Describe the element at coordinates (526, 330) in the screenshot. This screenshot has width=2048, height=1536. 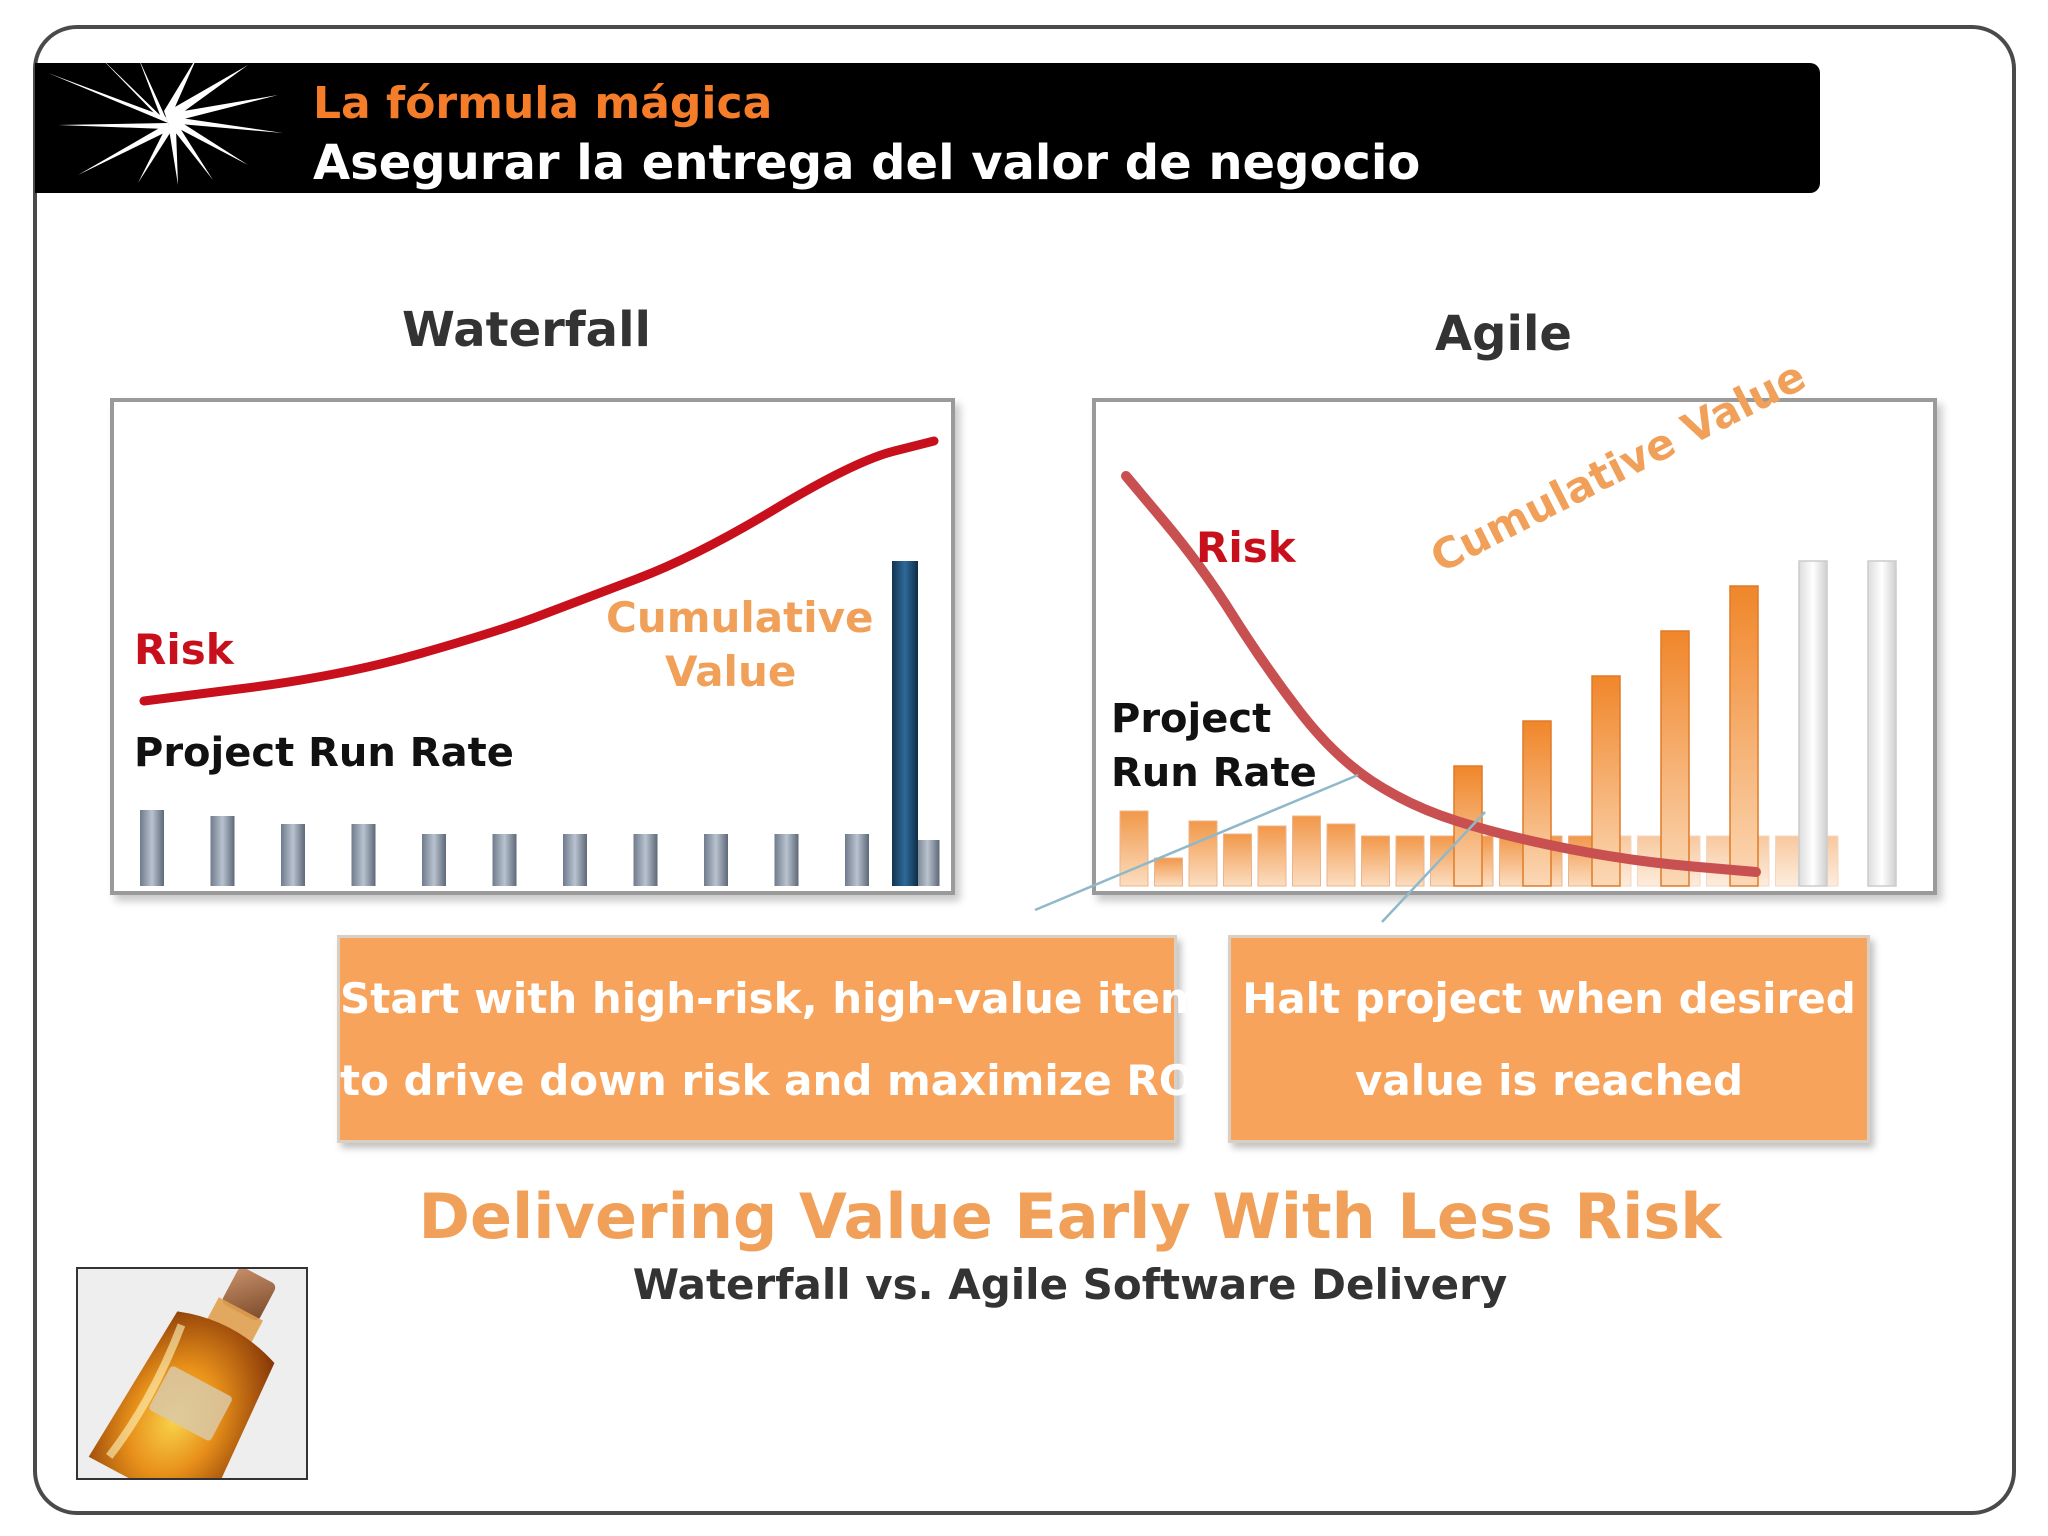
I see `waterfall-title: Waterfall` at that location.